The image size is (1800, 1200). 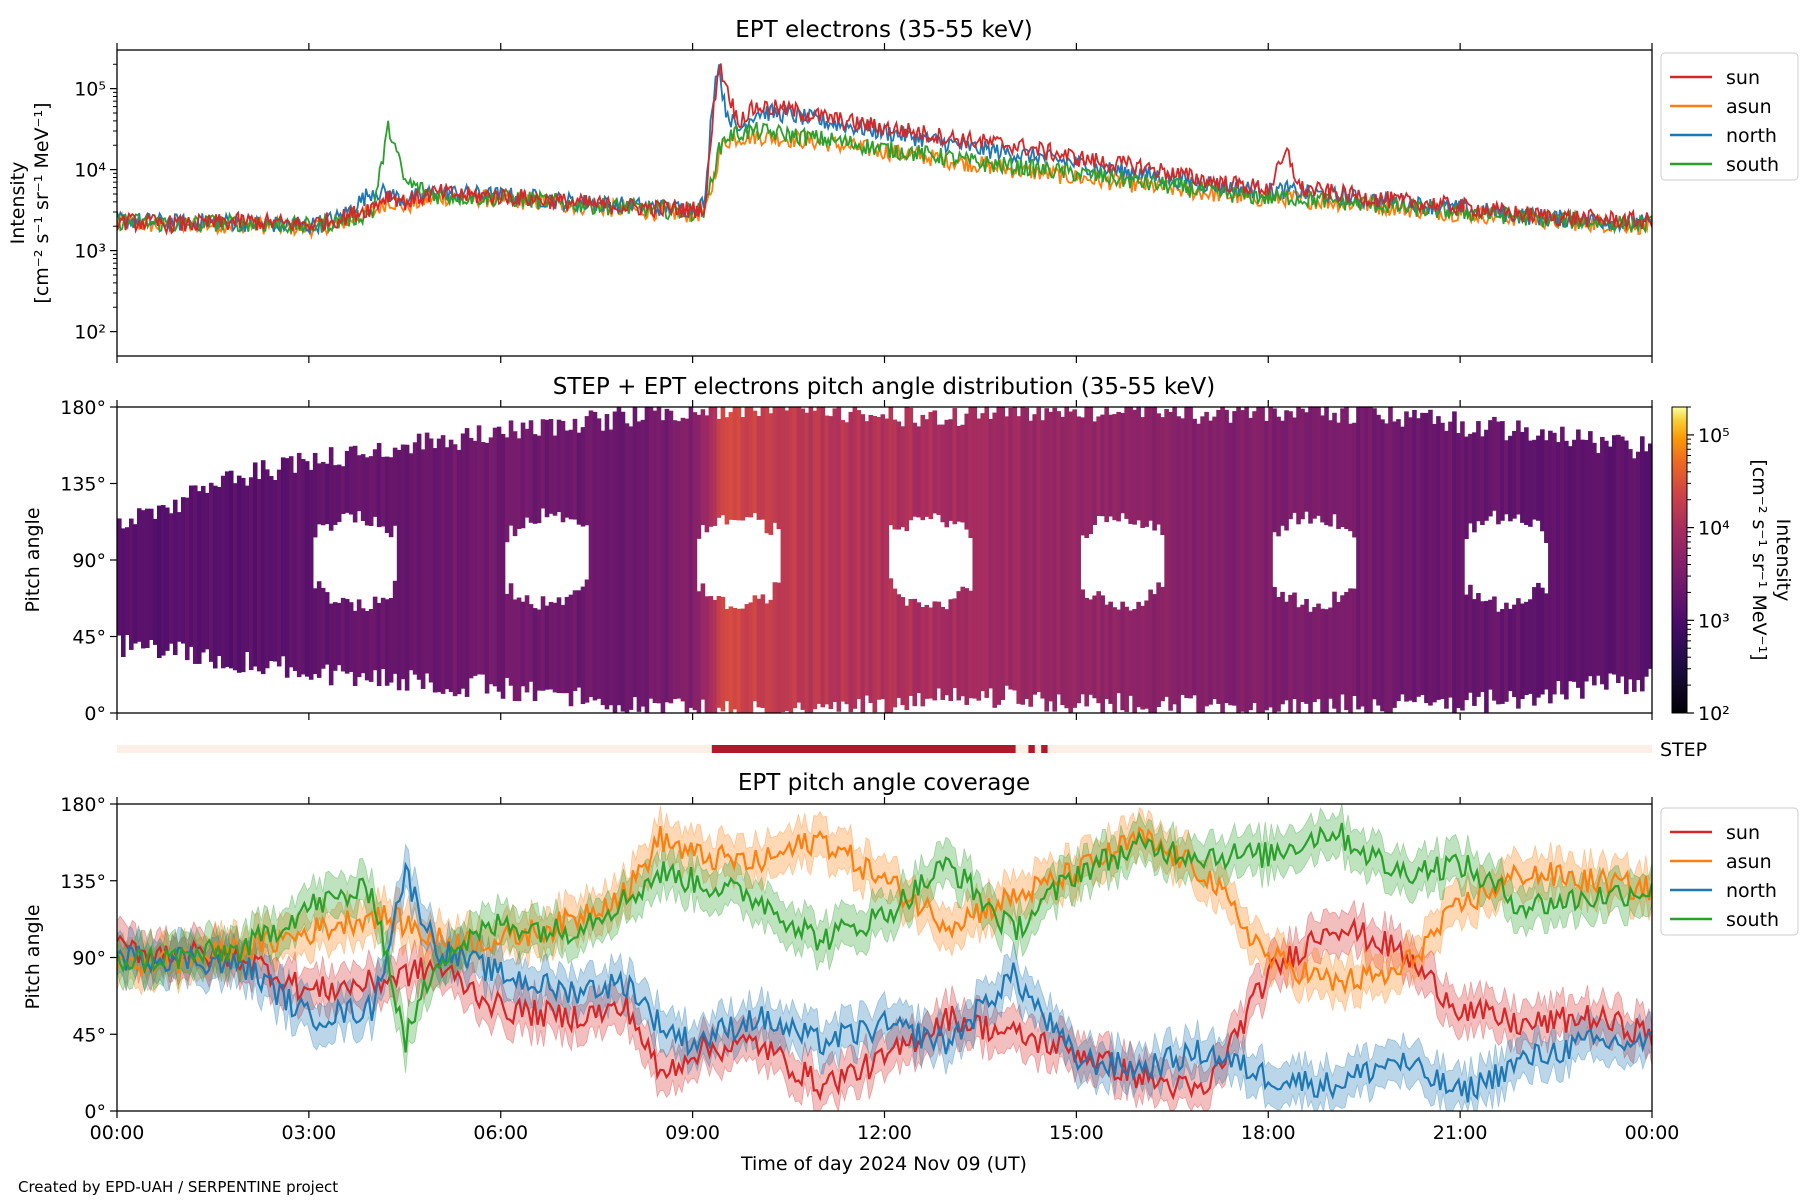 I want to click on series-line-sun, so click(x=884, y=149).